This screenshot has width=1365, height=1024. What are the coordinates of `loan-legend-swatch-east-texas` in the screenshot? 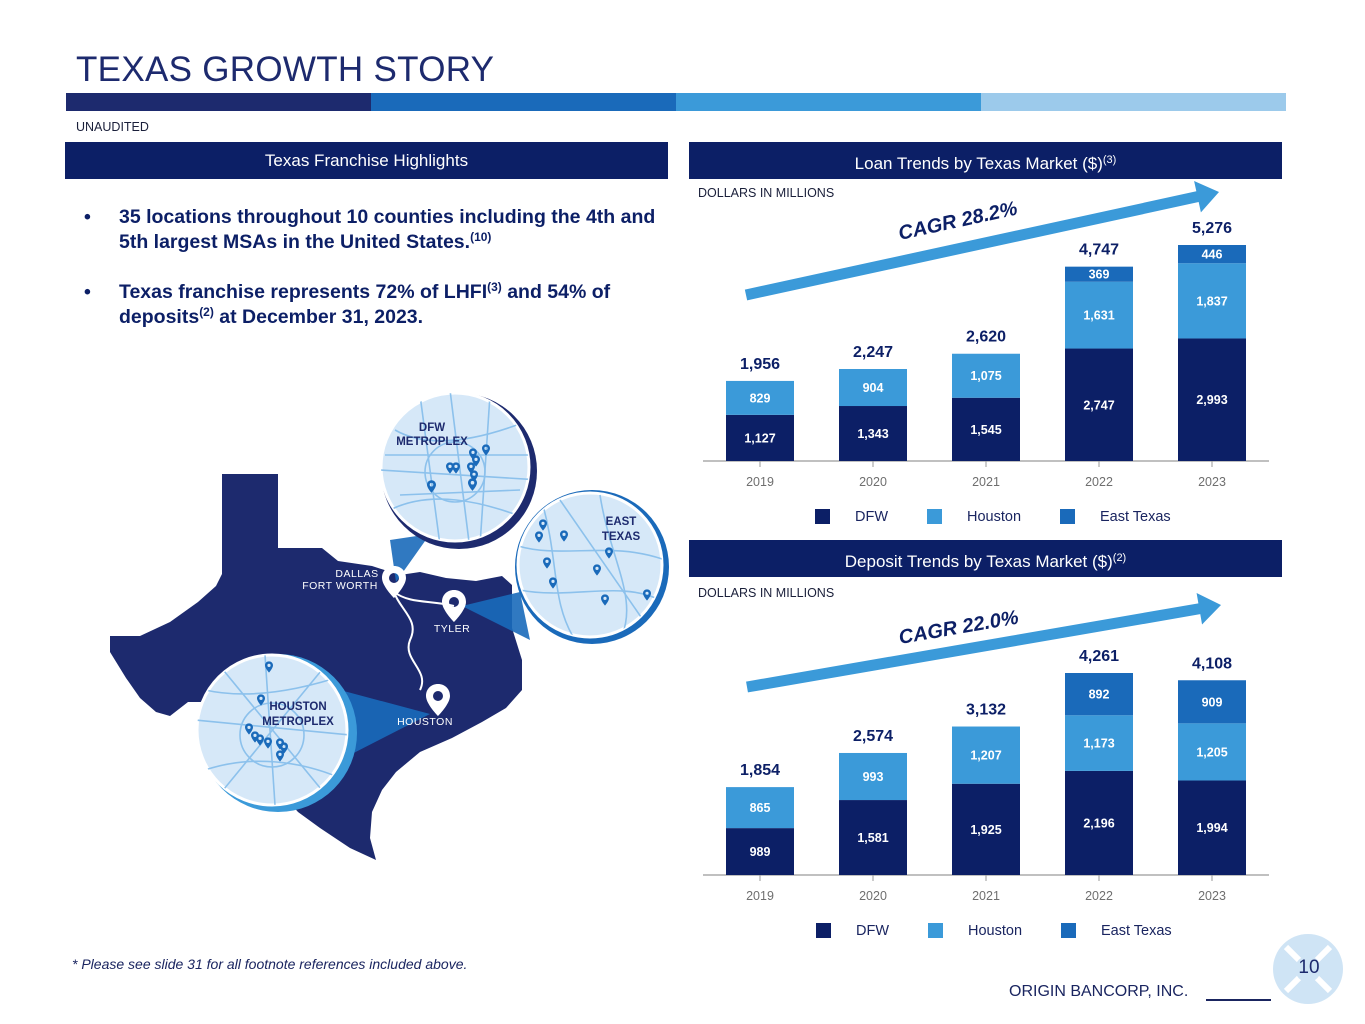 It's located at (1067, 516).